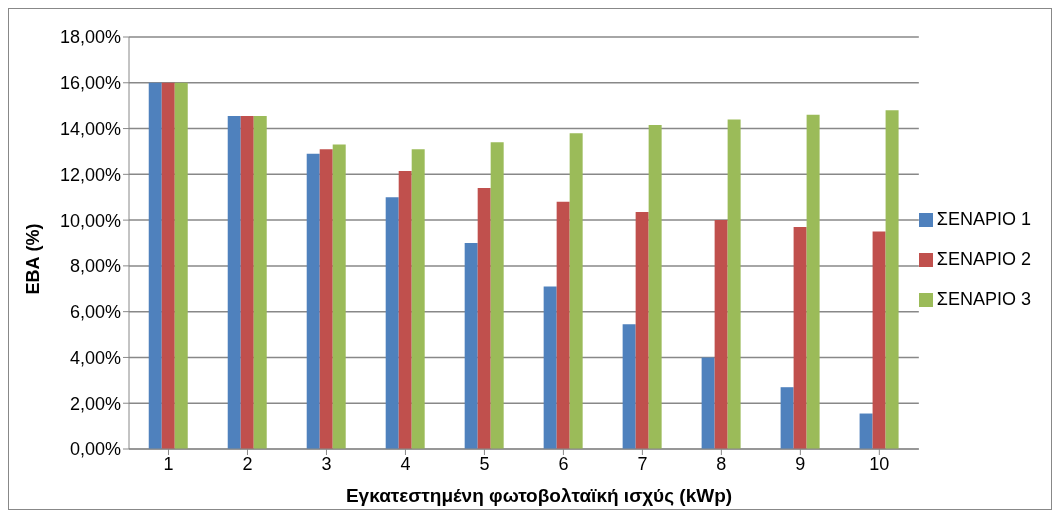  Describe the element at coordinates (983, 259) in the screenshot. I see `legend-label: ΣΕΝΑΡΙΟ 2` at that location.